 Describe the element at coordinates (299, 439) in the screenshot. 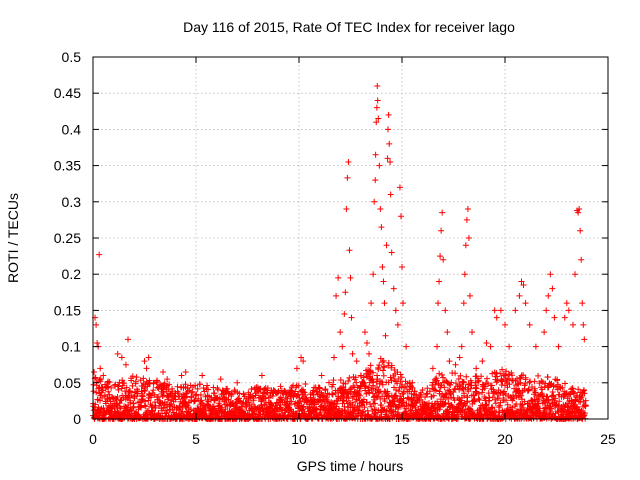

I see `x-tick-label: 10` at that location.